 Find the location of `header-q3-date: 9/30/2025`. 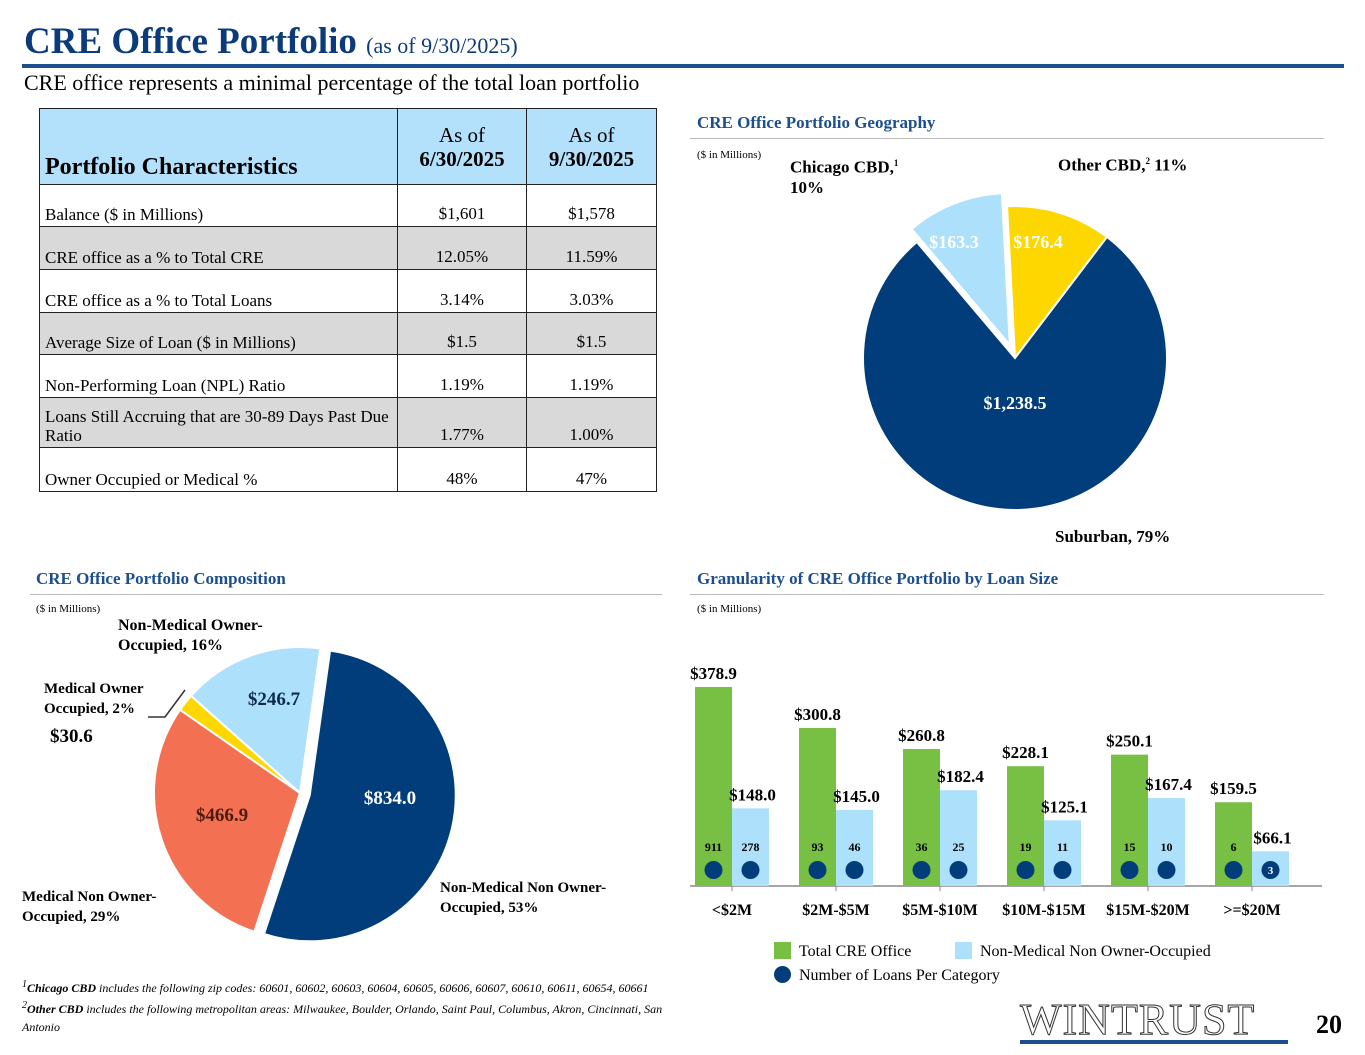

header-q3-date: 9/30/2025 is located at coordinates (591, 158).